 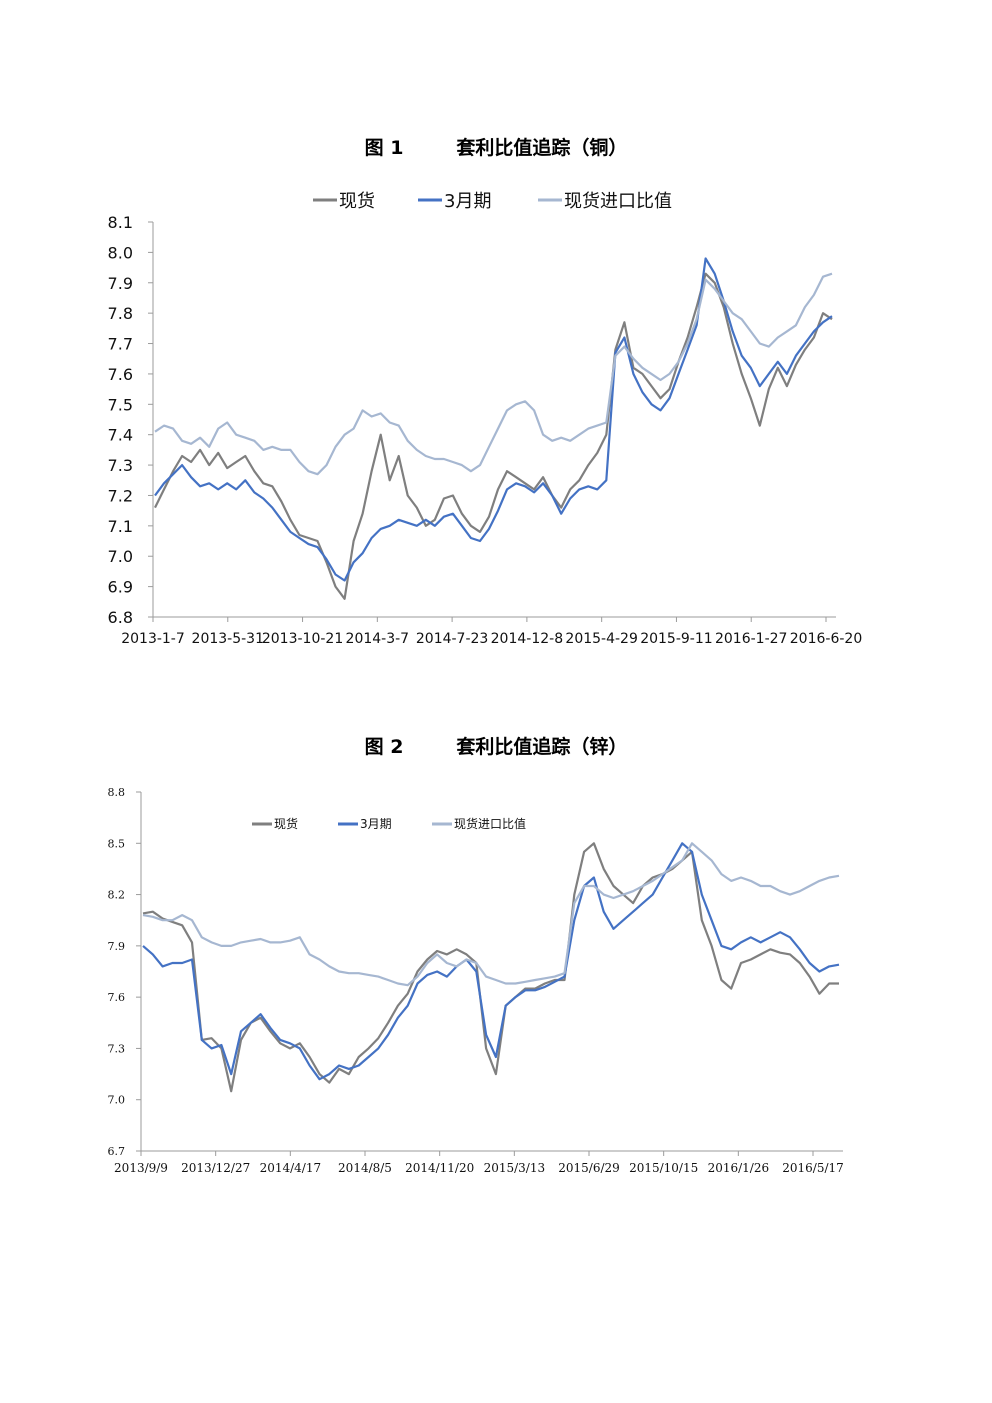 What do you see at coordinates (452, 639) in the screenshot?
I see `x-tick-label: 2014-7-23` at bounding box center [452, 639].